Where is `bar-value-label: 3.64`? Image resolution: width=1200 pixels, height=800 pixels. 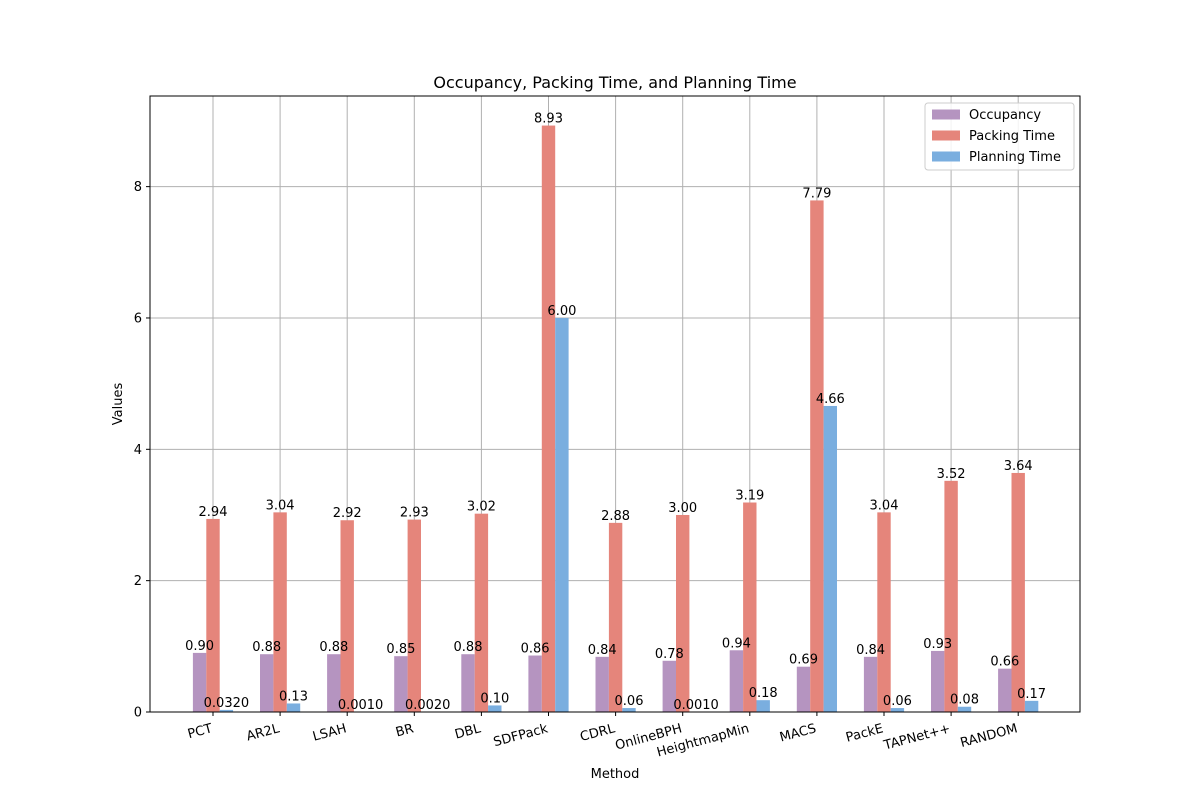 bar-value-label: 3.64 is located at coordinates (1018, 466).